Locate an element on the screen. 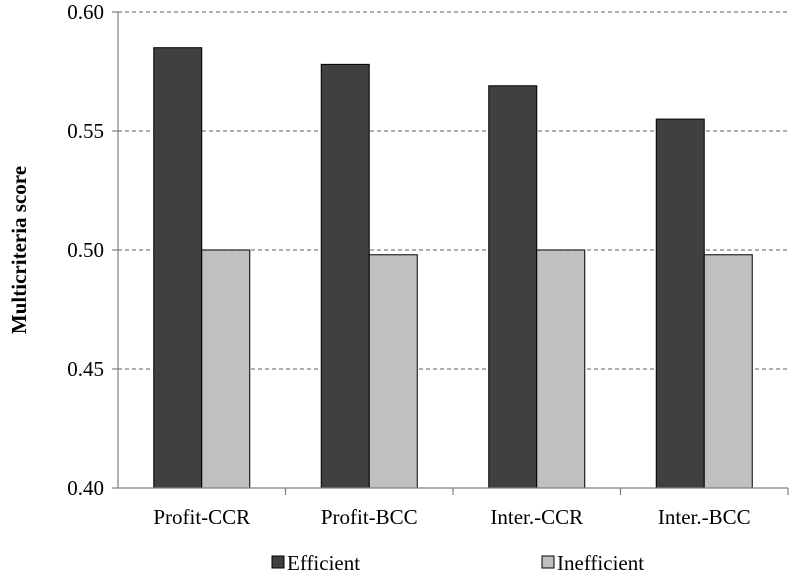  y-tick-label: 0.55 is located at coordinates (85, 131).